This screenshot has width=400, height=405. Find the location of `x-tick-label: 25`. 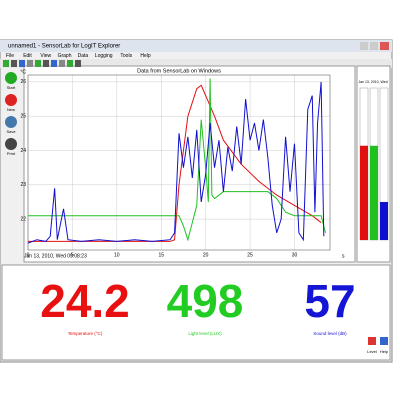

x-tick-label: 25 is located at coordinates (250, 255).